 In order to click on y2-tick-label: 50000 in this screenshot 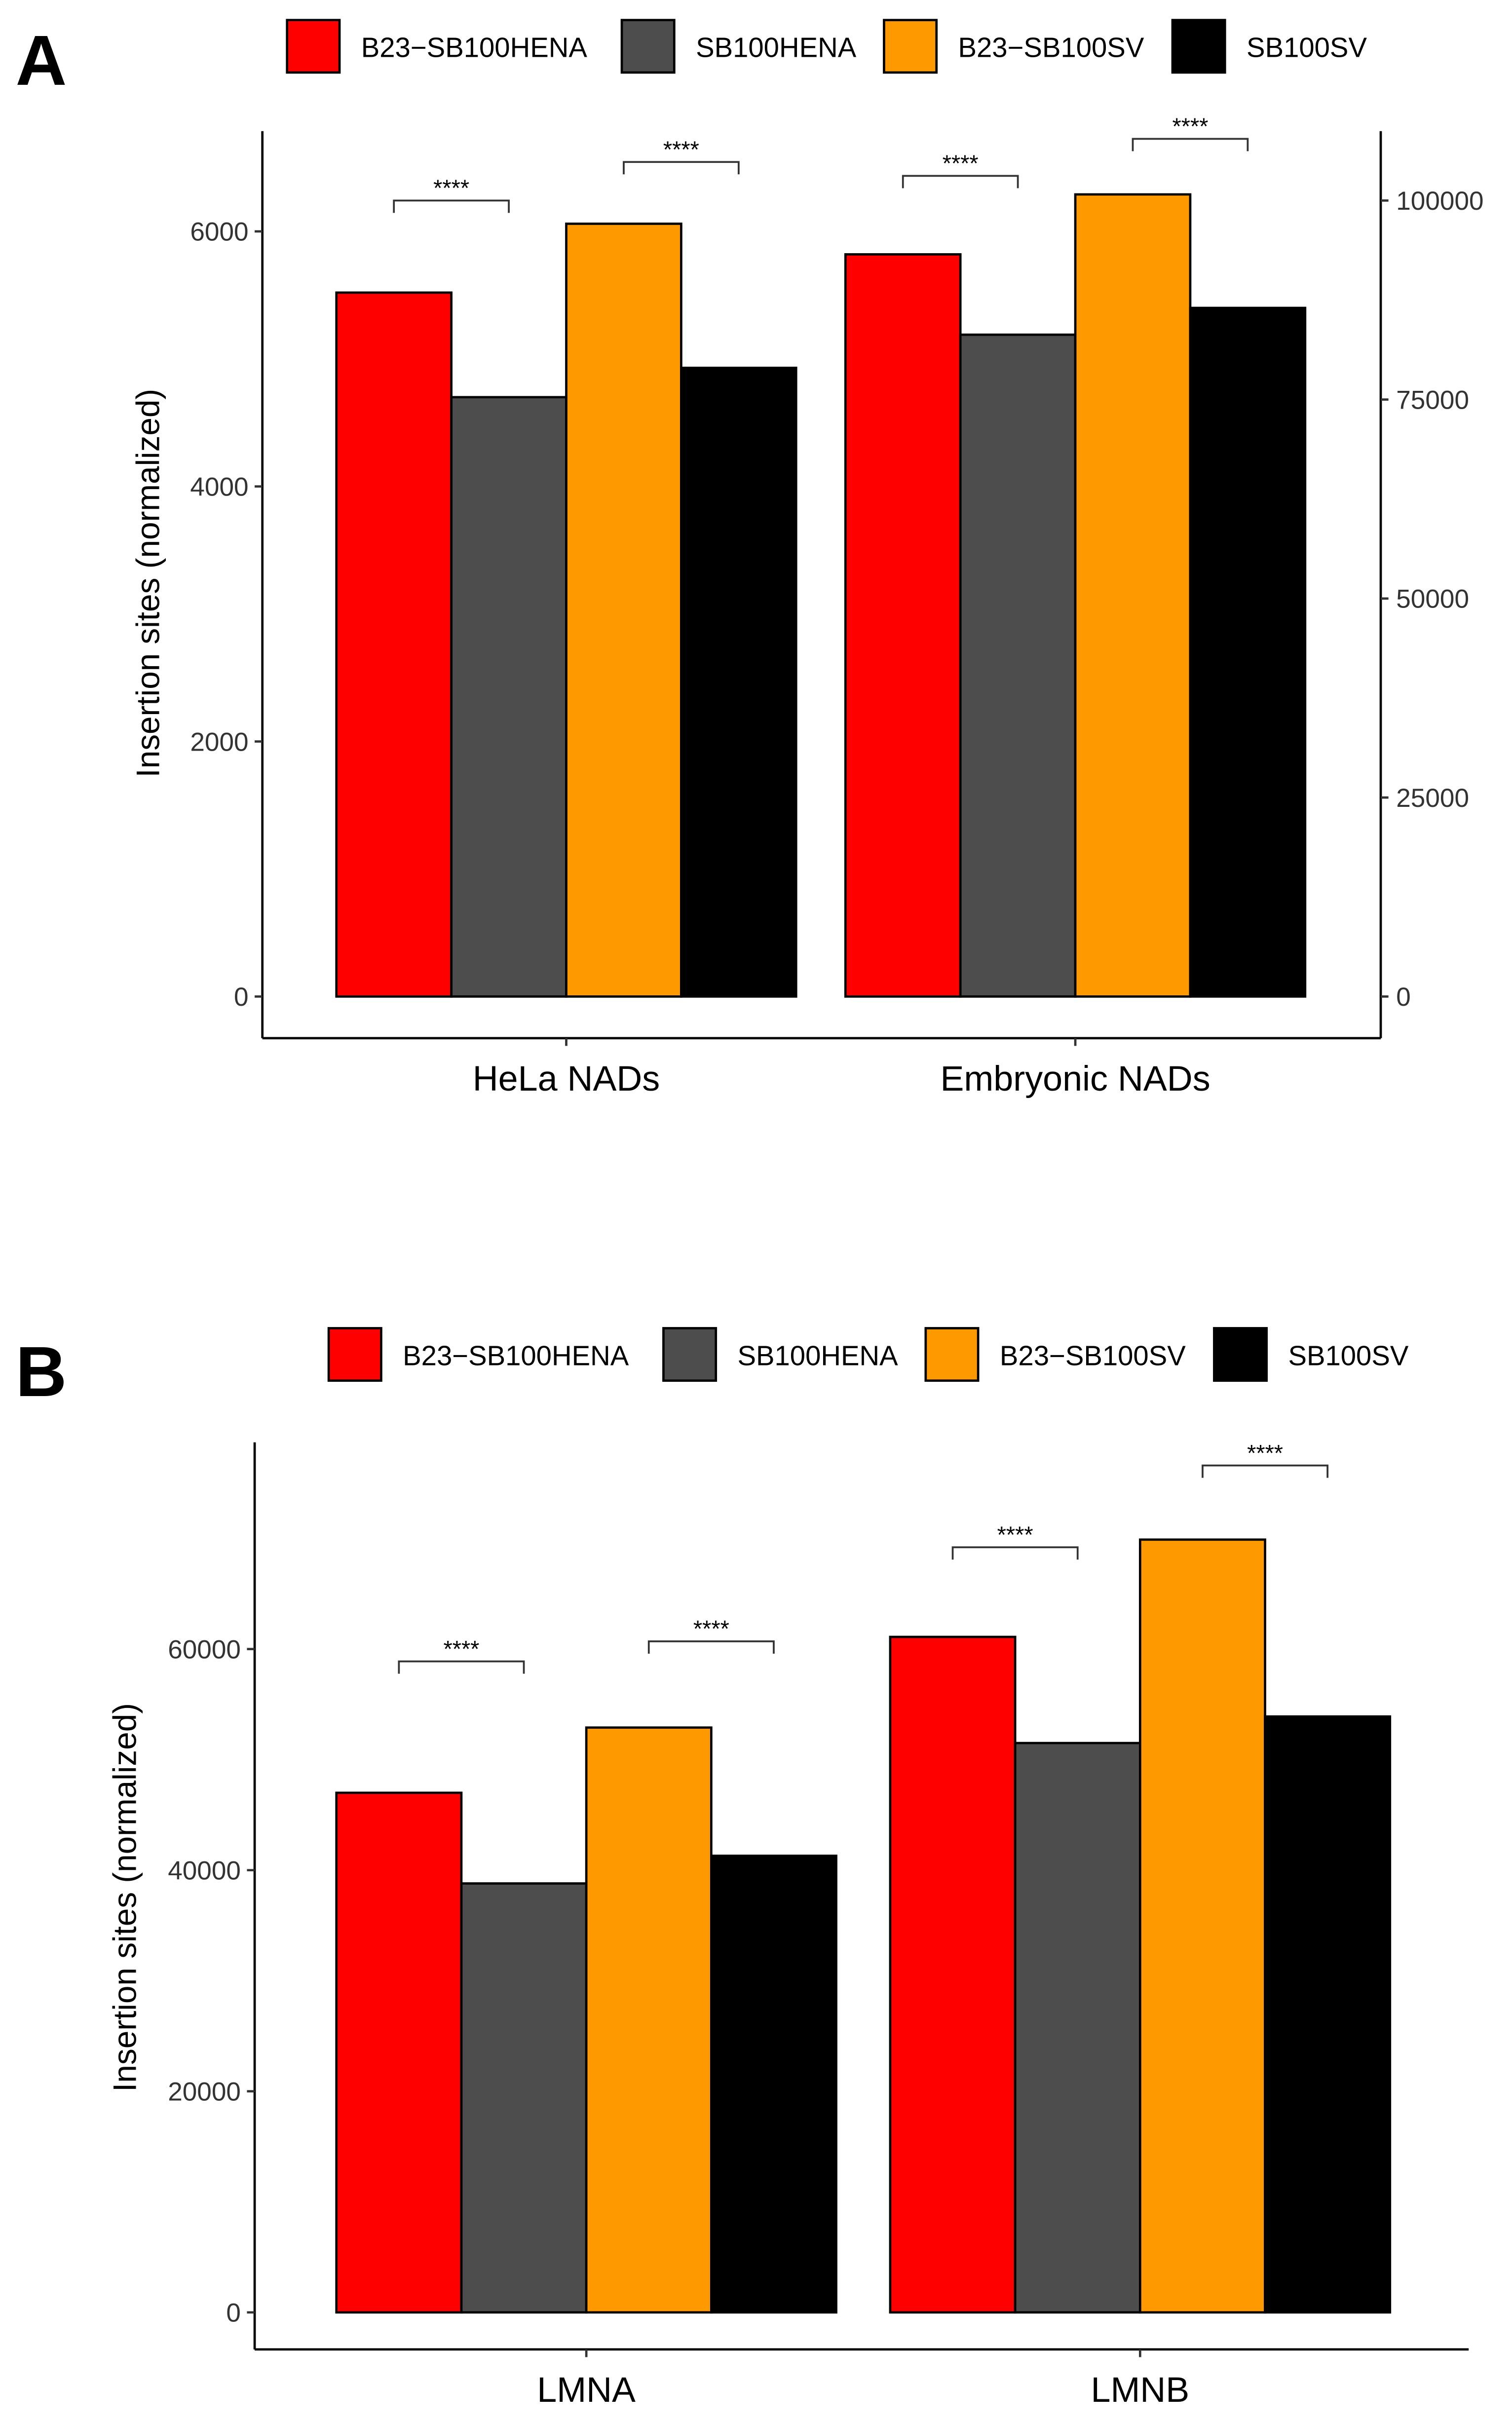, I will do `click(1433, 599)`.